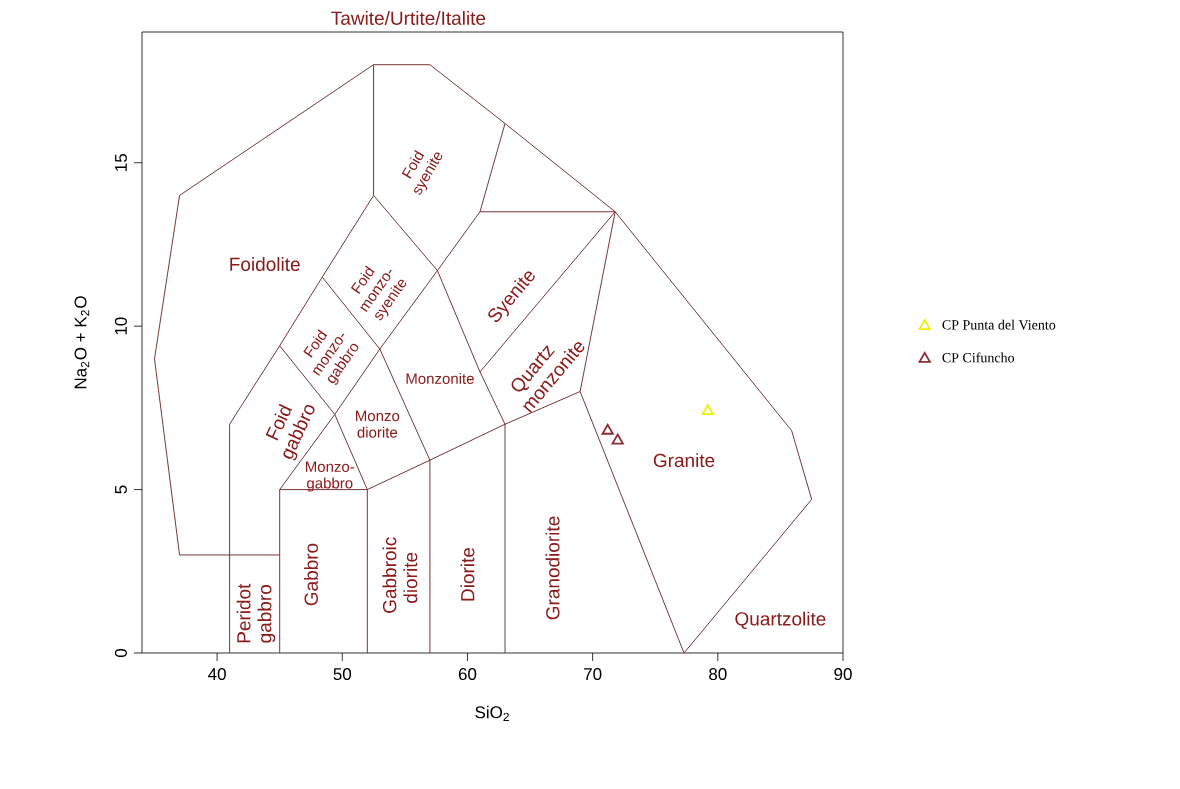  What do you see at coordinates (780, 620) in the screenshot?
I see `annotation: Quartzolite` at bounding box center [780, 620].